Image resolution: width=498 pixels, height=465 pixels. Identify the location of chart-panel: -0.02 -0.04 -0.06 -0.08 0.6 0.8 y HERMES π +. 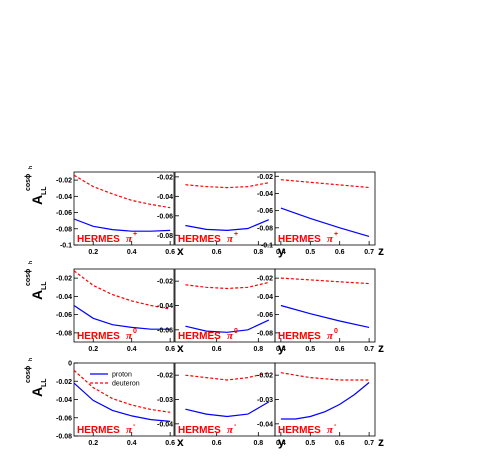
(221, 214).